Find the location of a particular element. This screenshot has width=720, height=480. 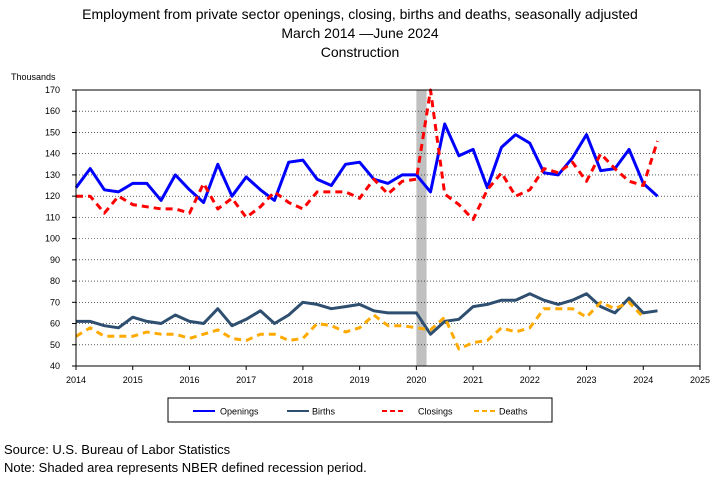

x-tick-label: 2018 is located at coordinates (303, 380).